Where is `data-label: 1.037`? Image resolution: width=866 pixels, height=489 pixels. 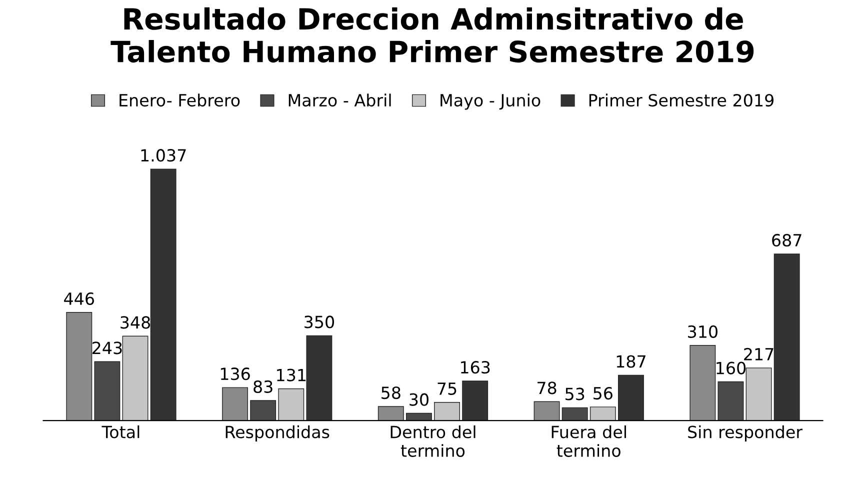
data-label: 1.037 is located at coordinates (163, 155).